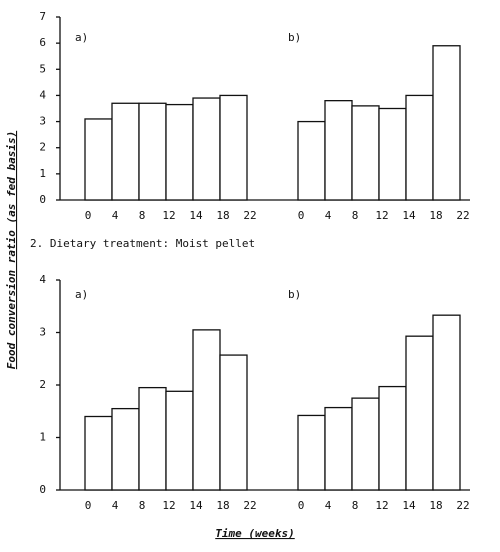 Image resolution: width=500 pixels, height=552 pixels. Describe the element at coordinates (42, 68) in the screenshot. I see `y-tick-label: 5` at that location.